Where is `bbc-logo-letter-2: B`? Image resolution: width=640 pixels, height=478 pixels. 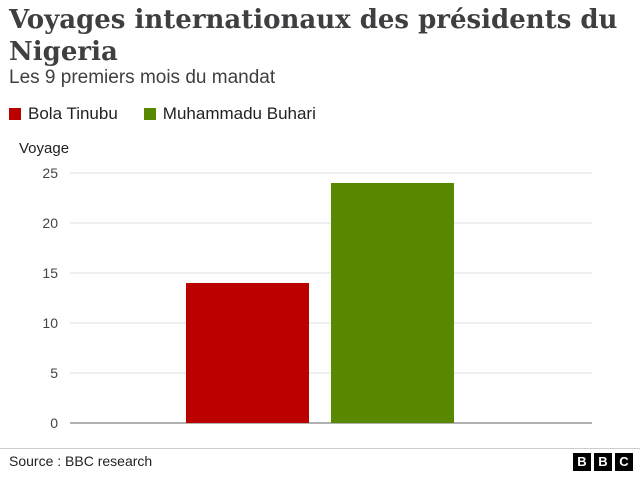 bbc-logo-letter-2: B is located at coordinates (603, 462).